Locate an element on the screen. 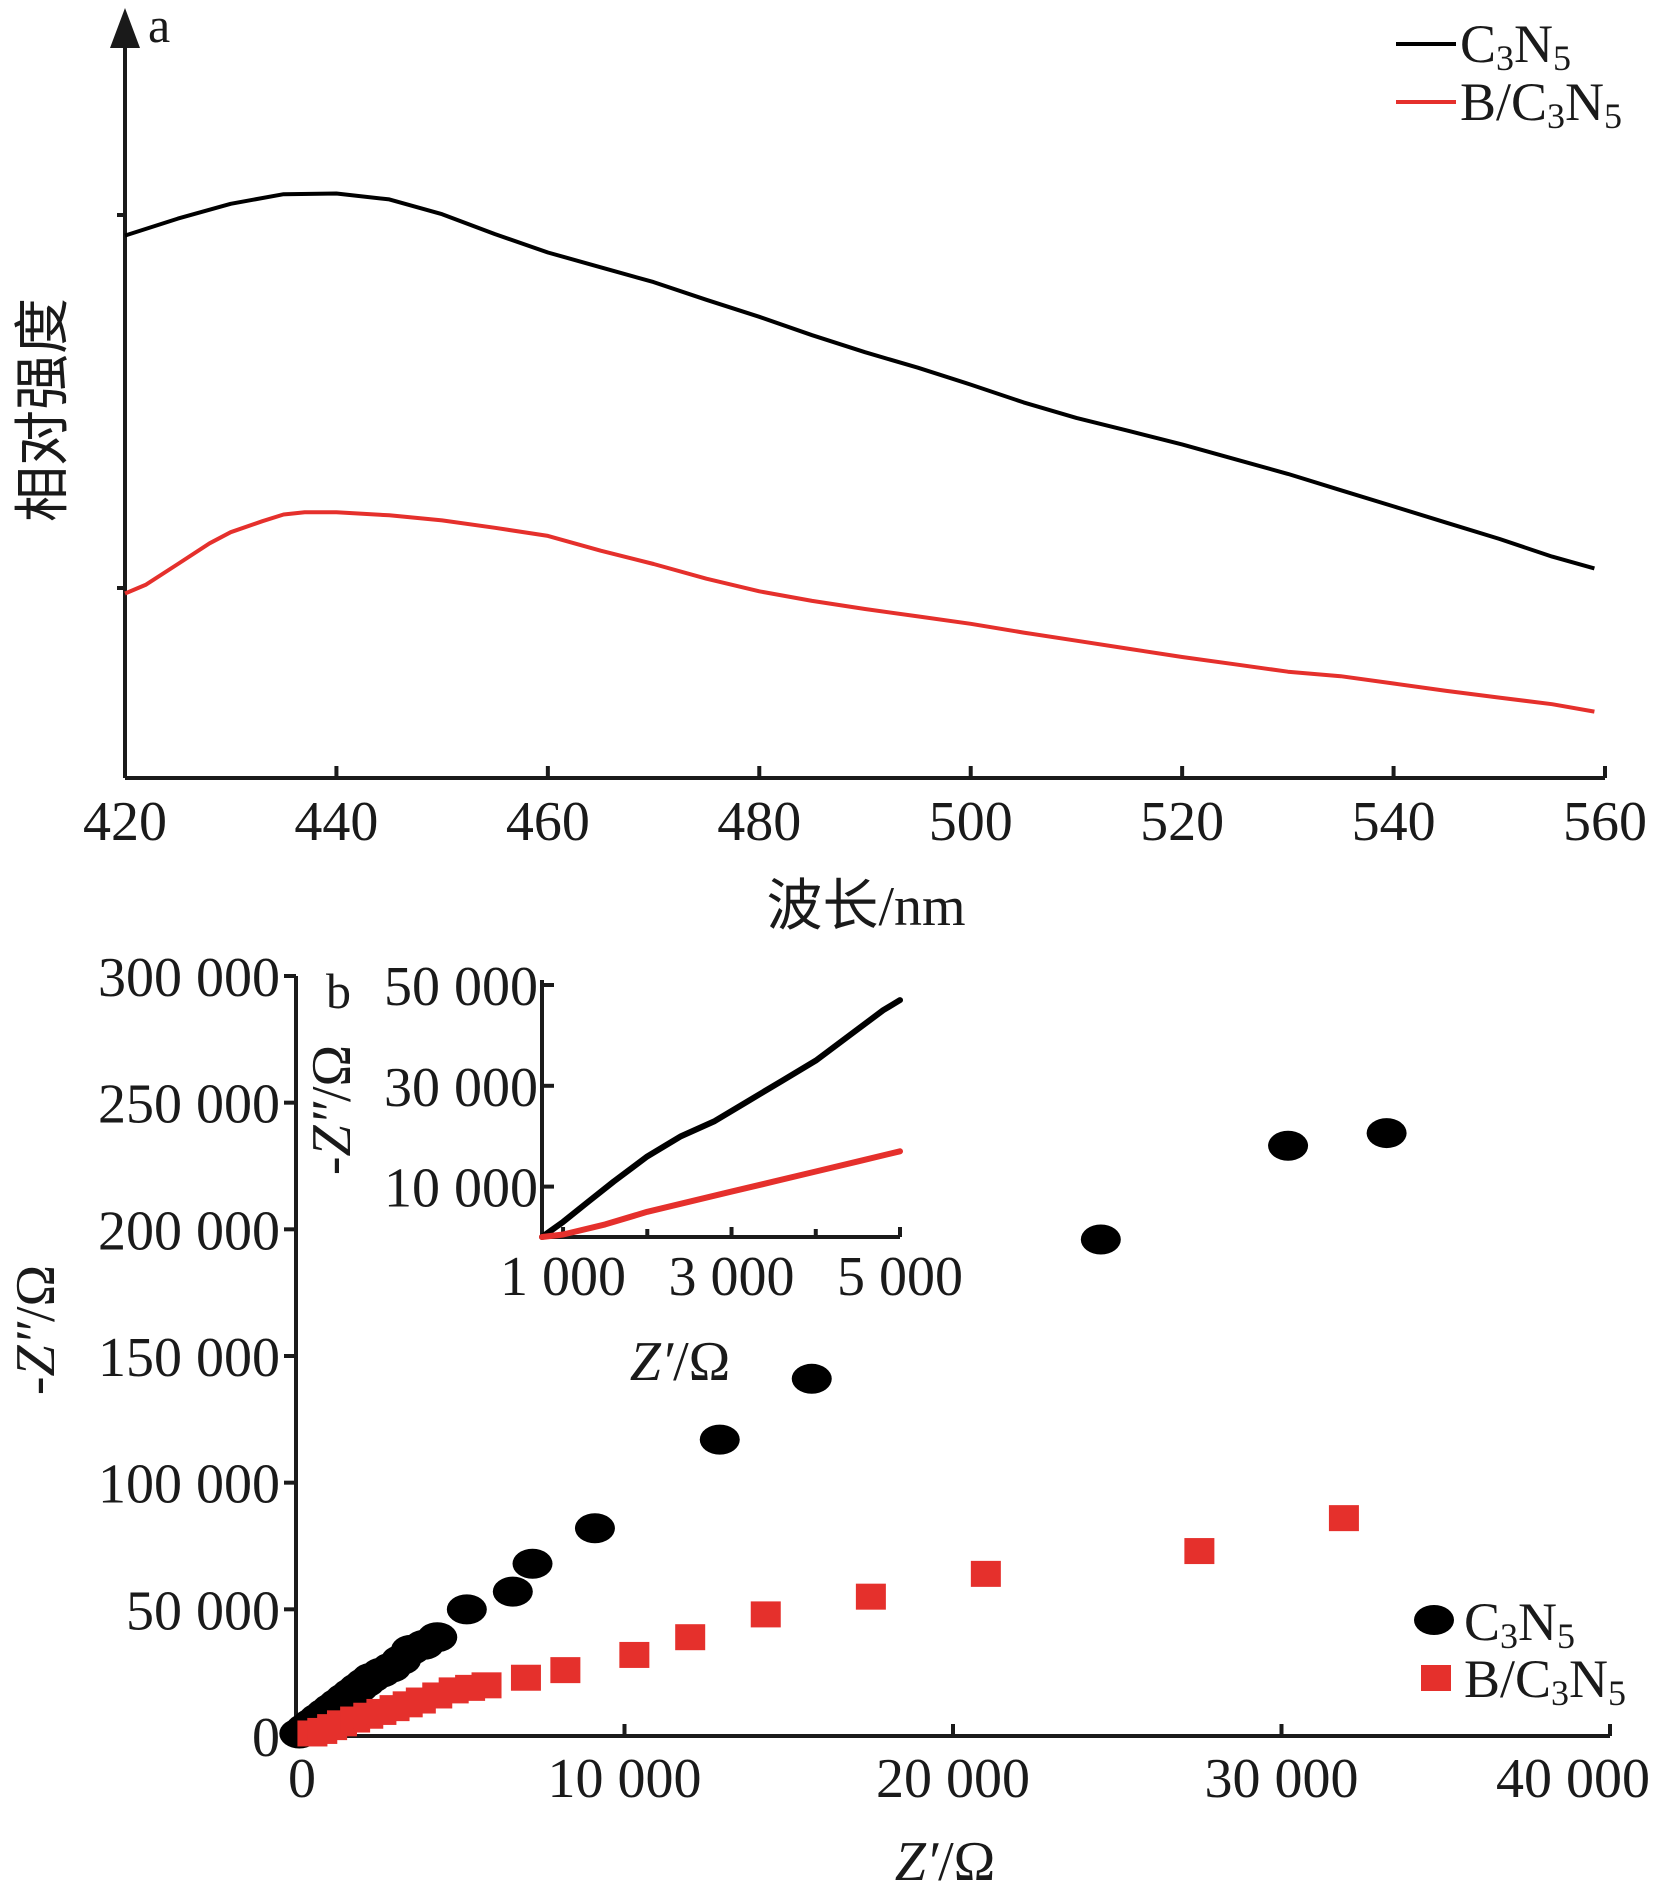  inset-x-tick-label: 3 000 is located at coordinates (732, 1277).